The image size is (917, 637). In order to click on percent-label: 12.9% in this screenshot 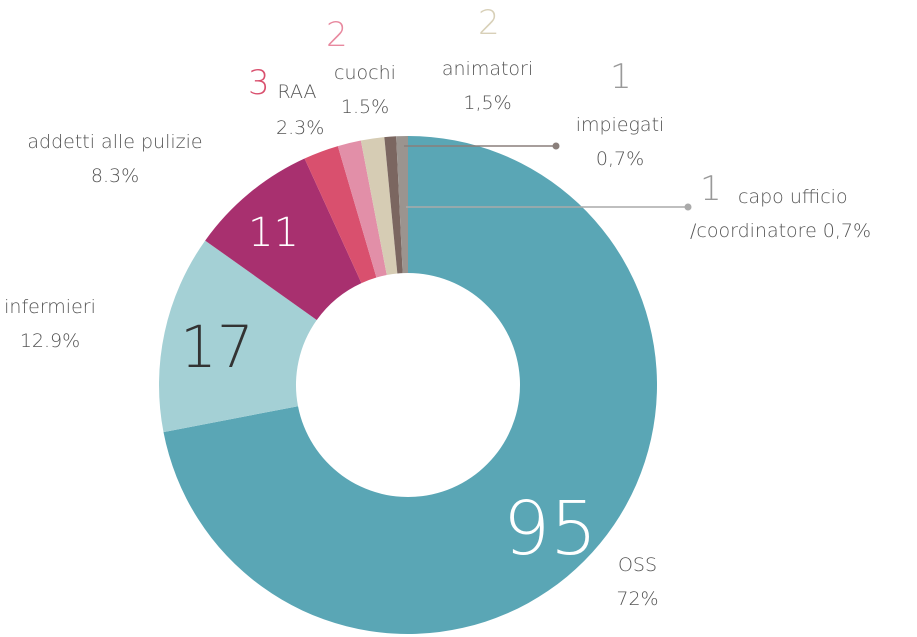, I will do `click(50, 341)`.